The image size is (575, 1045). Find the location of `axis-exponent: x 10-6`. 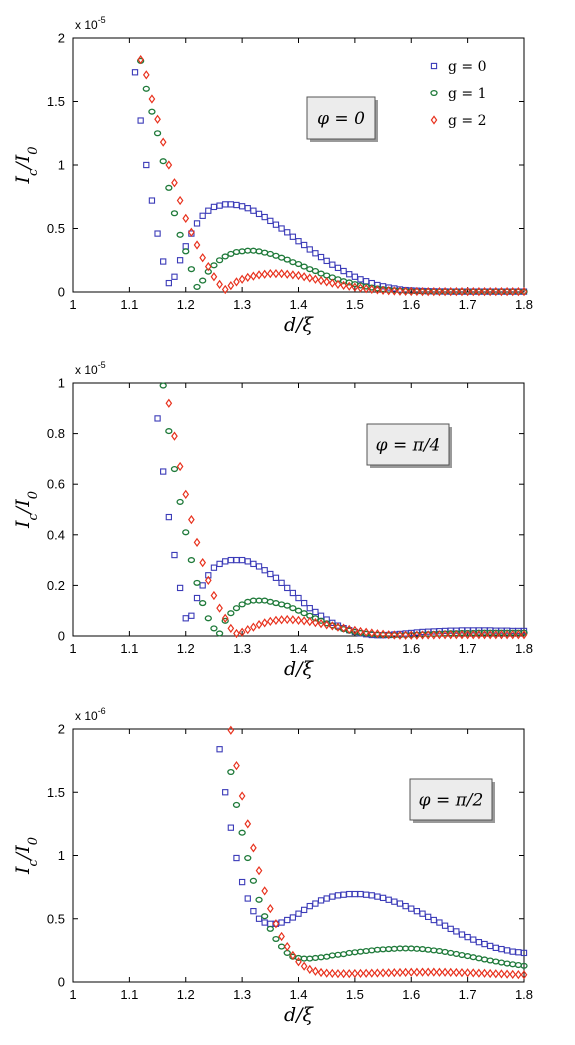

axis-exponent: x 10-6 is located at coordinates (90, 714).